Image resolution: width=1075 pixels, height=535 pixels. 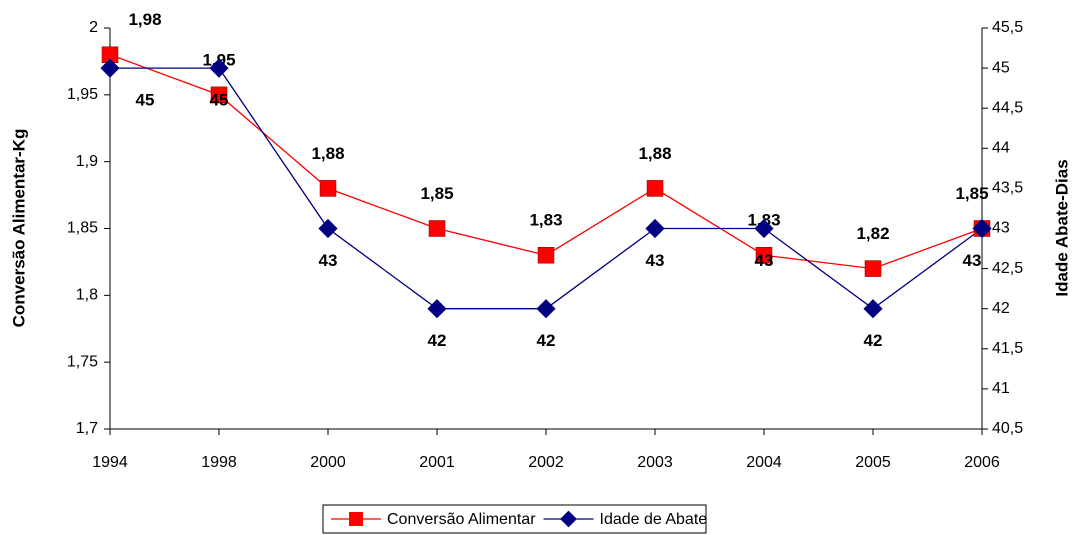 What do you see at coordinates (1001, 148) in the screenshot?
I see `y2-tick-label: 44` at bounding box center [1001, 148].